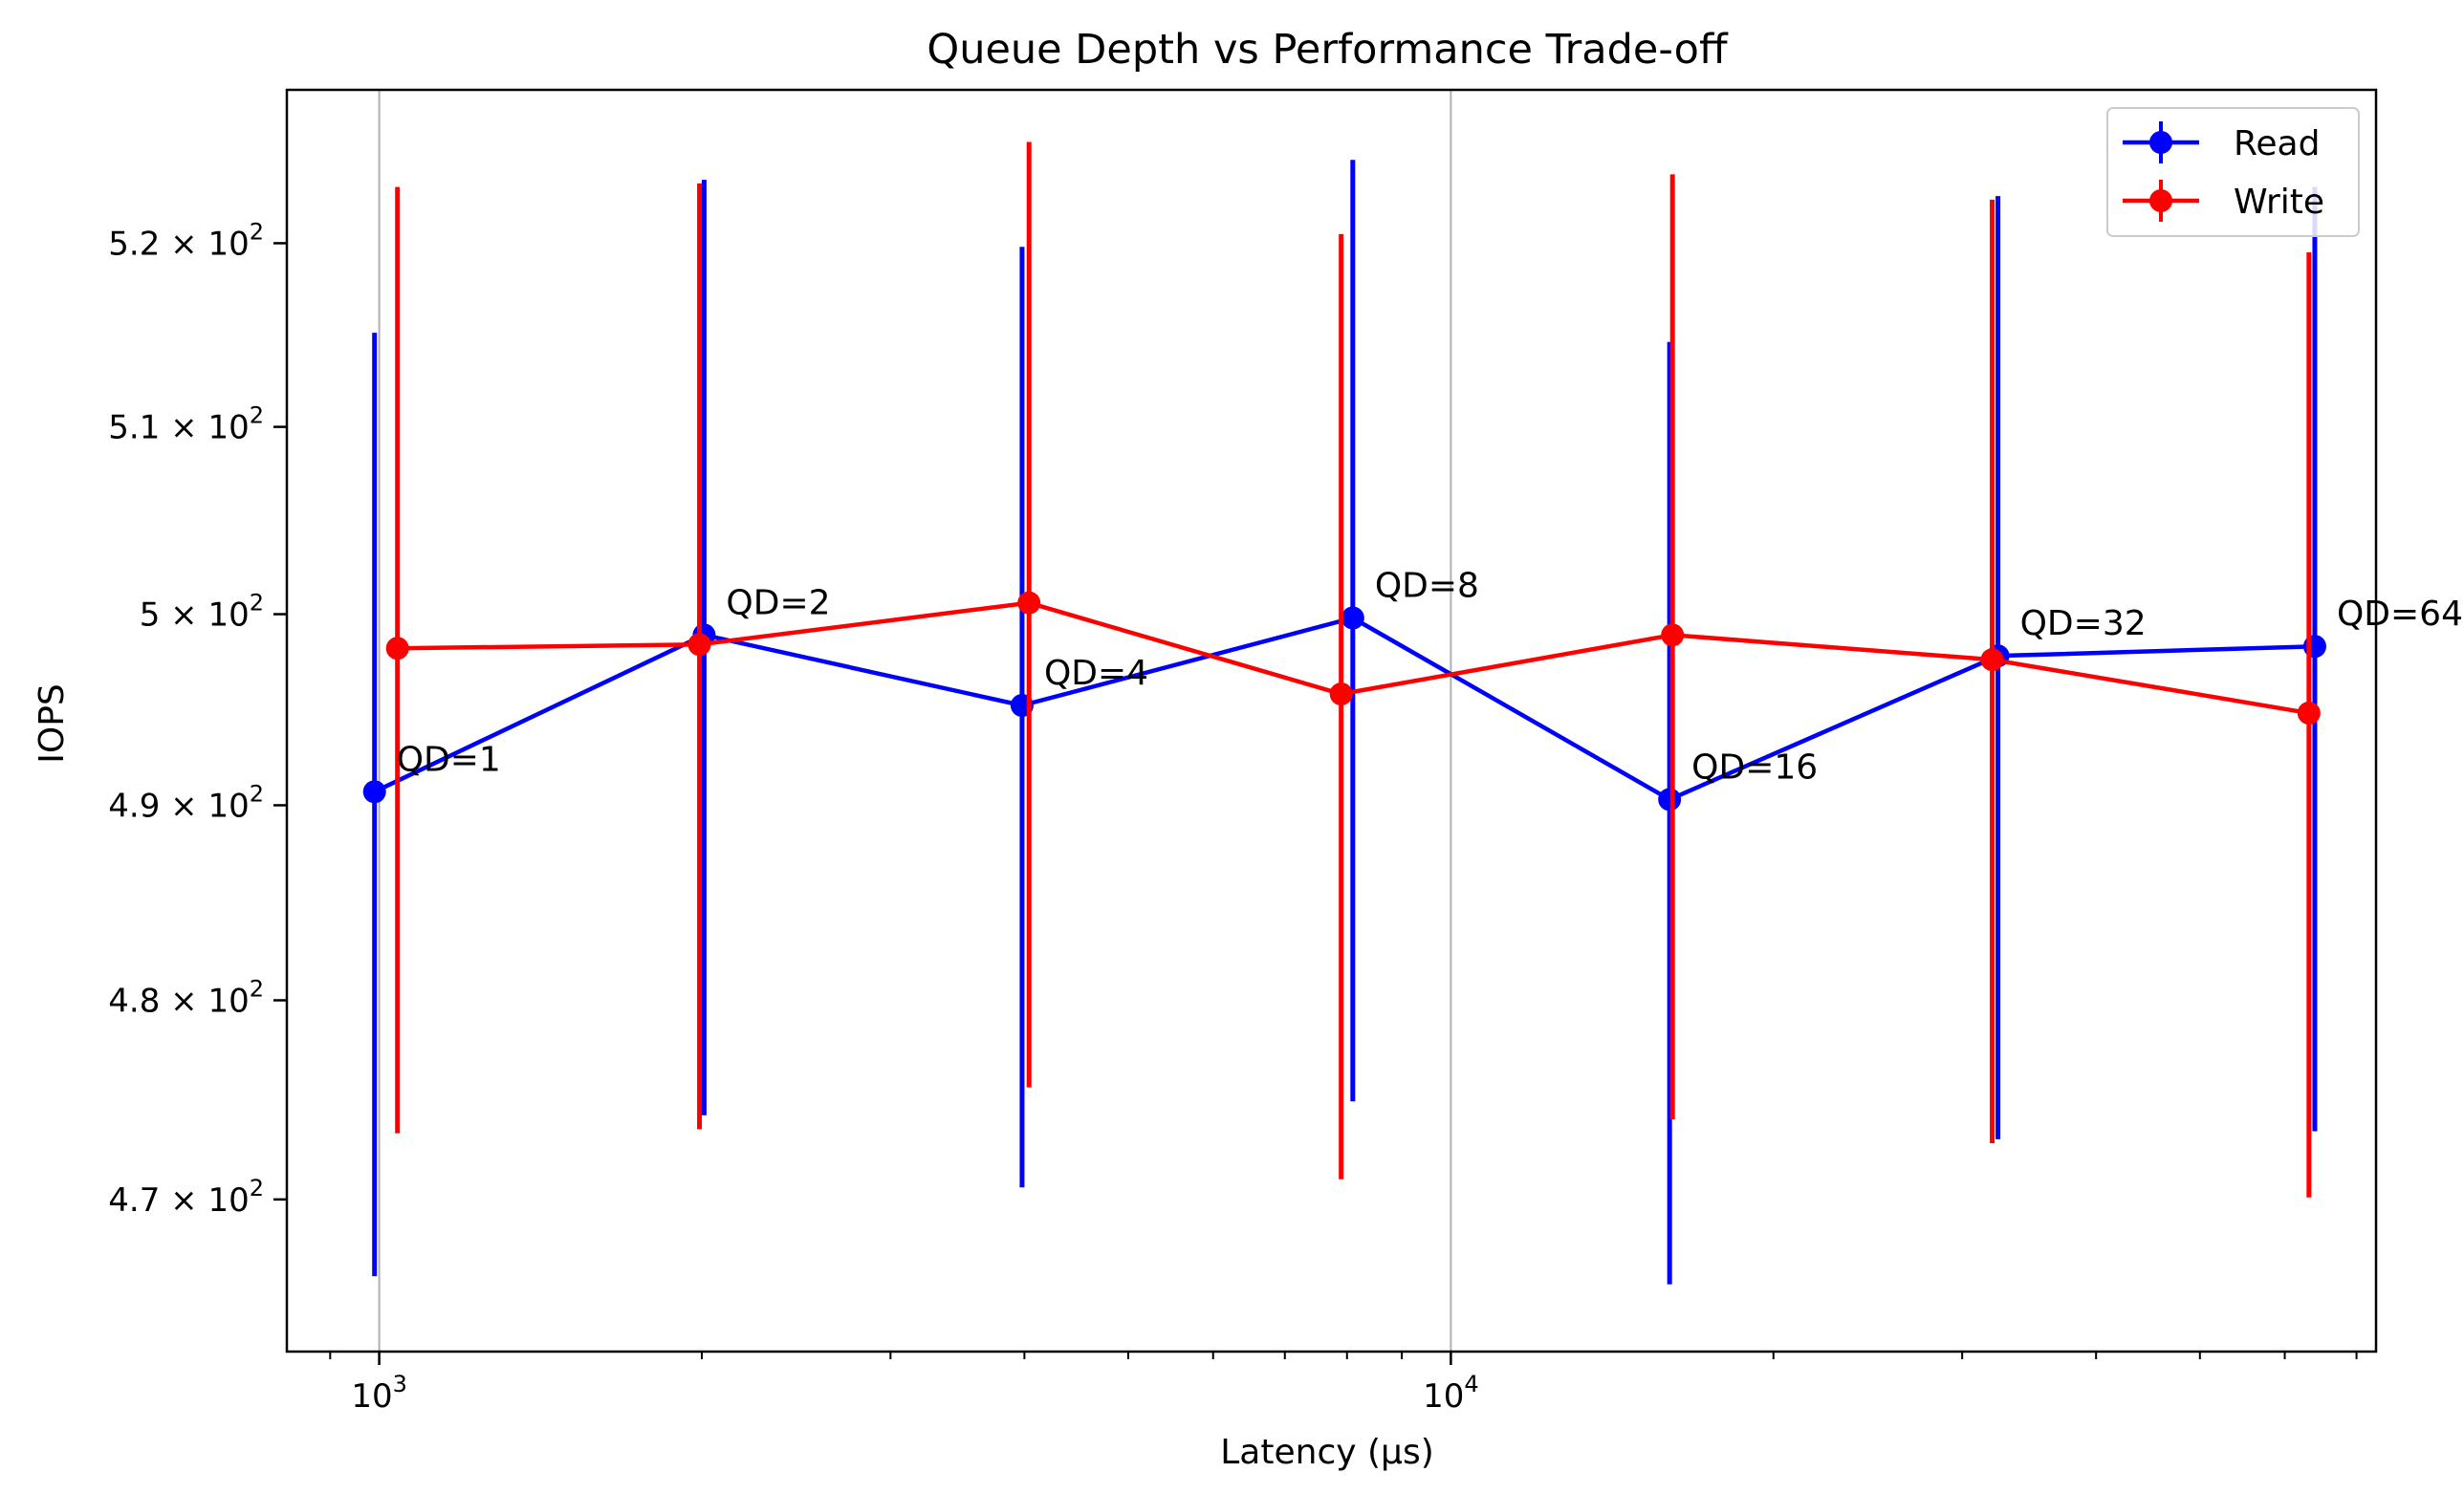 This screenshot has width=2464, height=1494. I want to click on annotation-label: QD=1, so click(449, 759).